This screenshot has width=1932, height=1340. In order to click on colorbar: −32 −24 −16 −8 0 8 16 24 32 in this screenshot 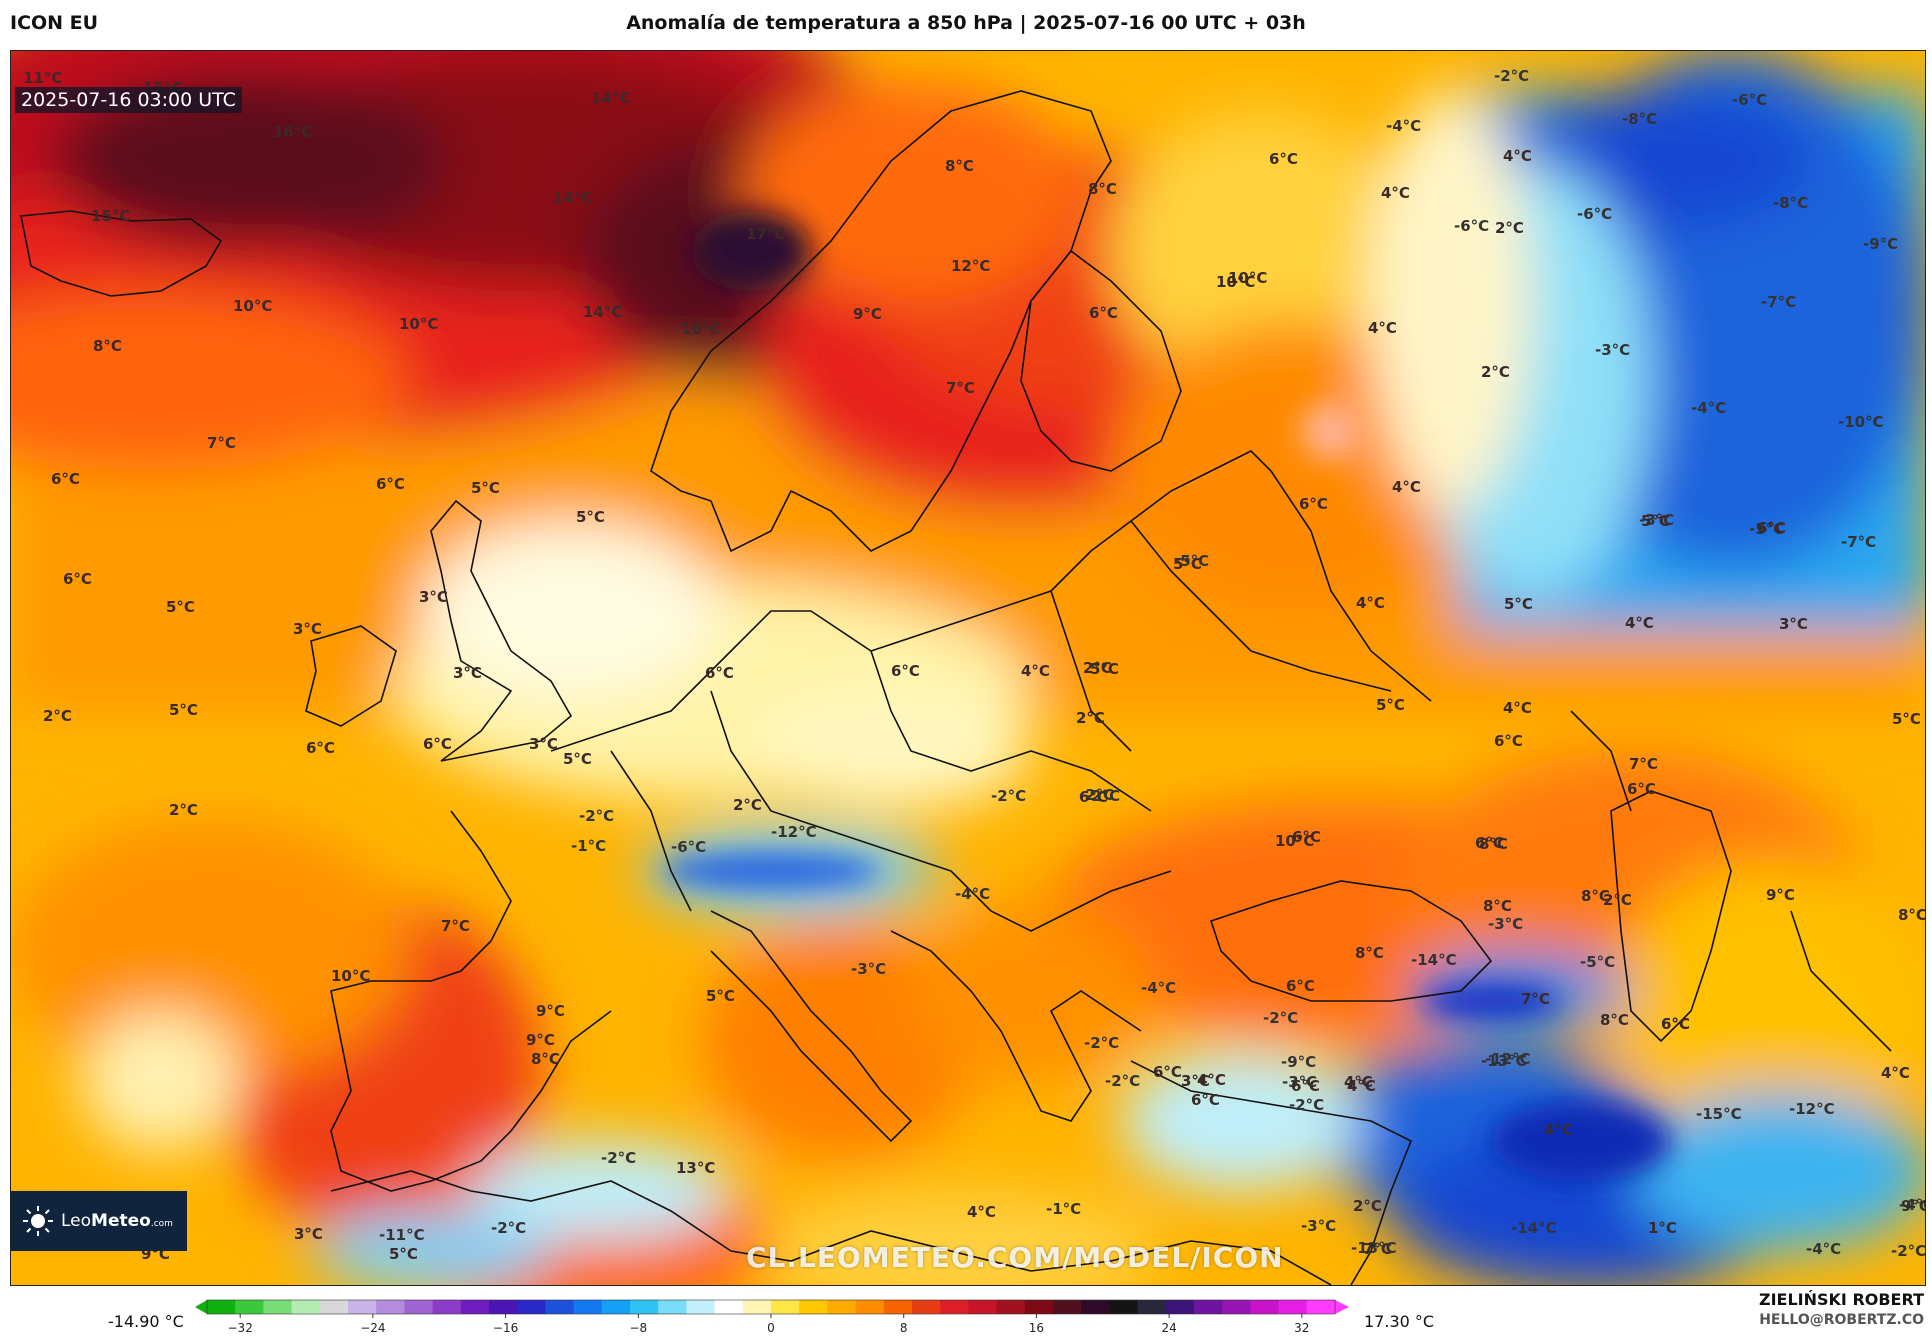, I will do `click(772, 1317)`.